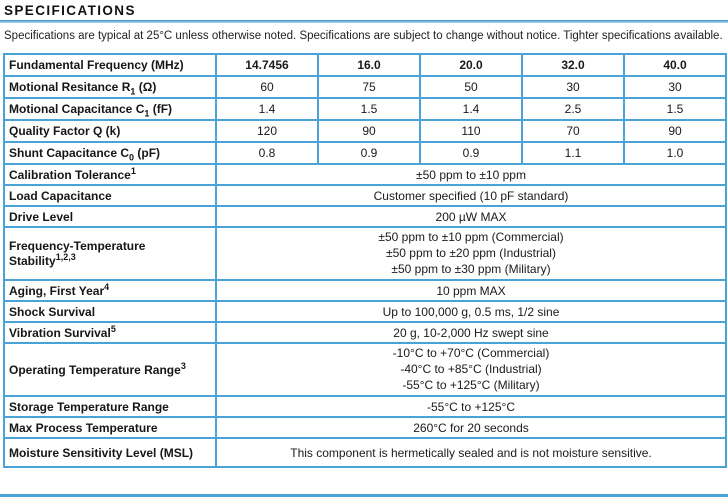 This screenshot has width=728, height=499. What do you see at coordinates (471, 217) in the screenshot?
I see `spec-value-span: 200 µW MAX` at bounding box center [471, 217].